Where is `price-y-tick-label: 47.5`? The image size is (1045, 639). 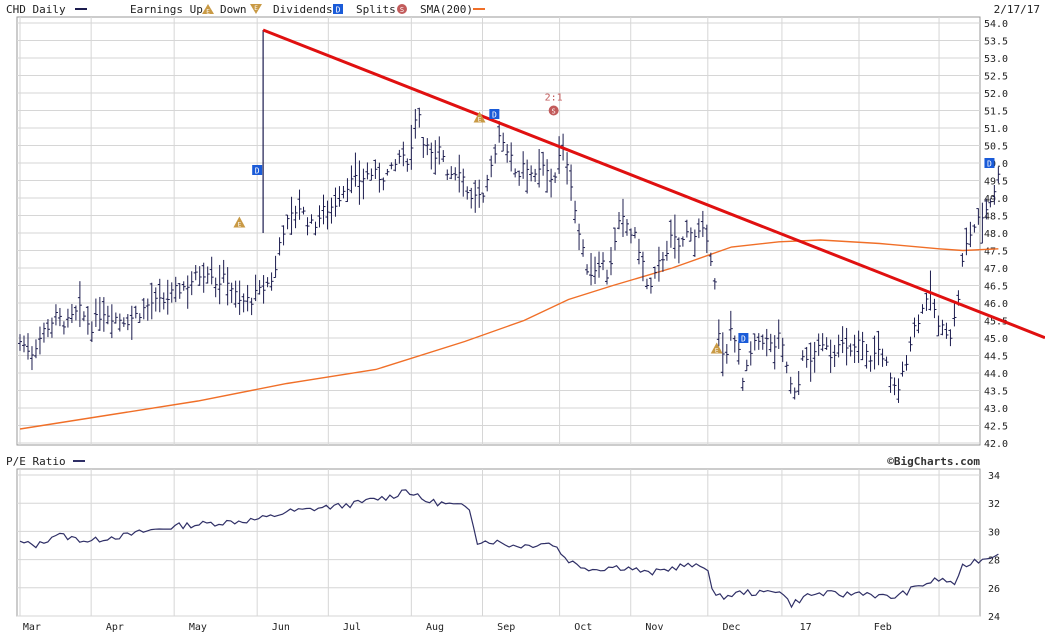
price-y-tick-label: 47.5 is located at coordinates (996, 252).